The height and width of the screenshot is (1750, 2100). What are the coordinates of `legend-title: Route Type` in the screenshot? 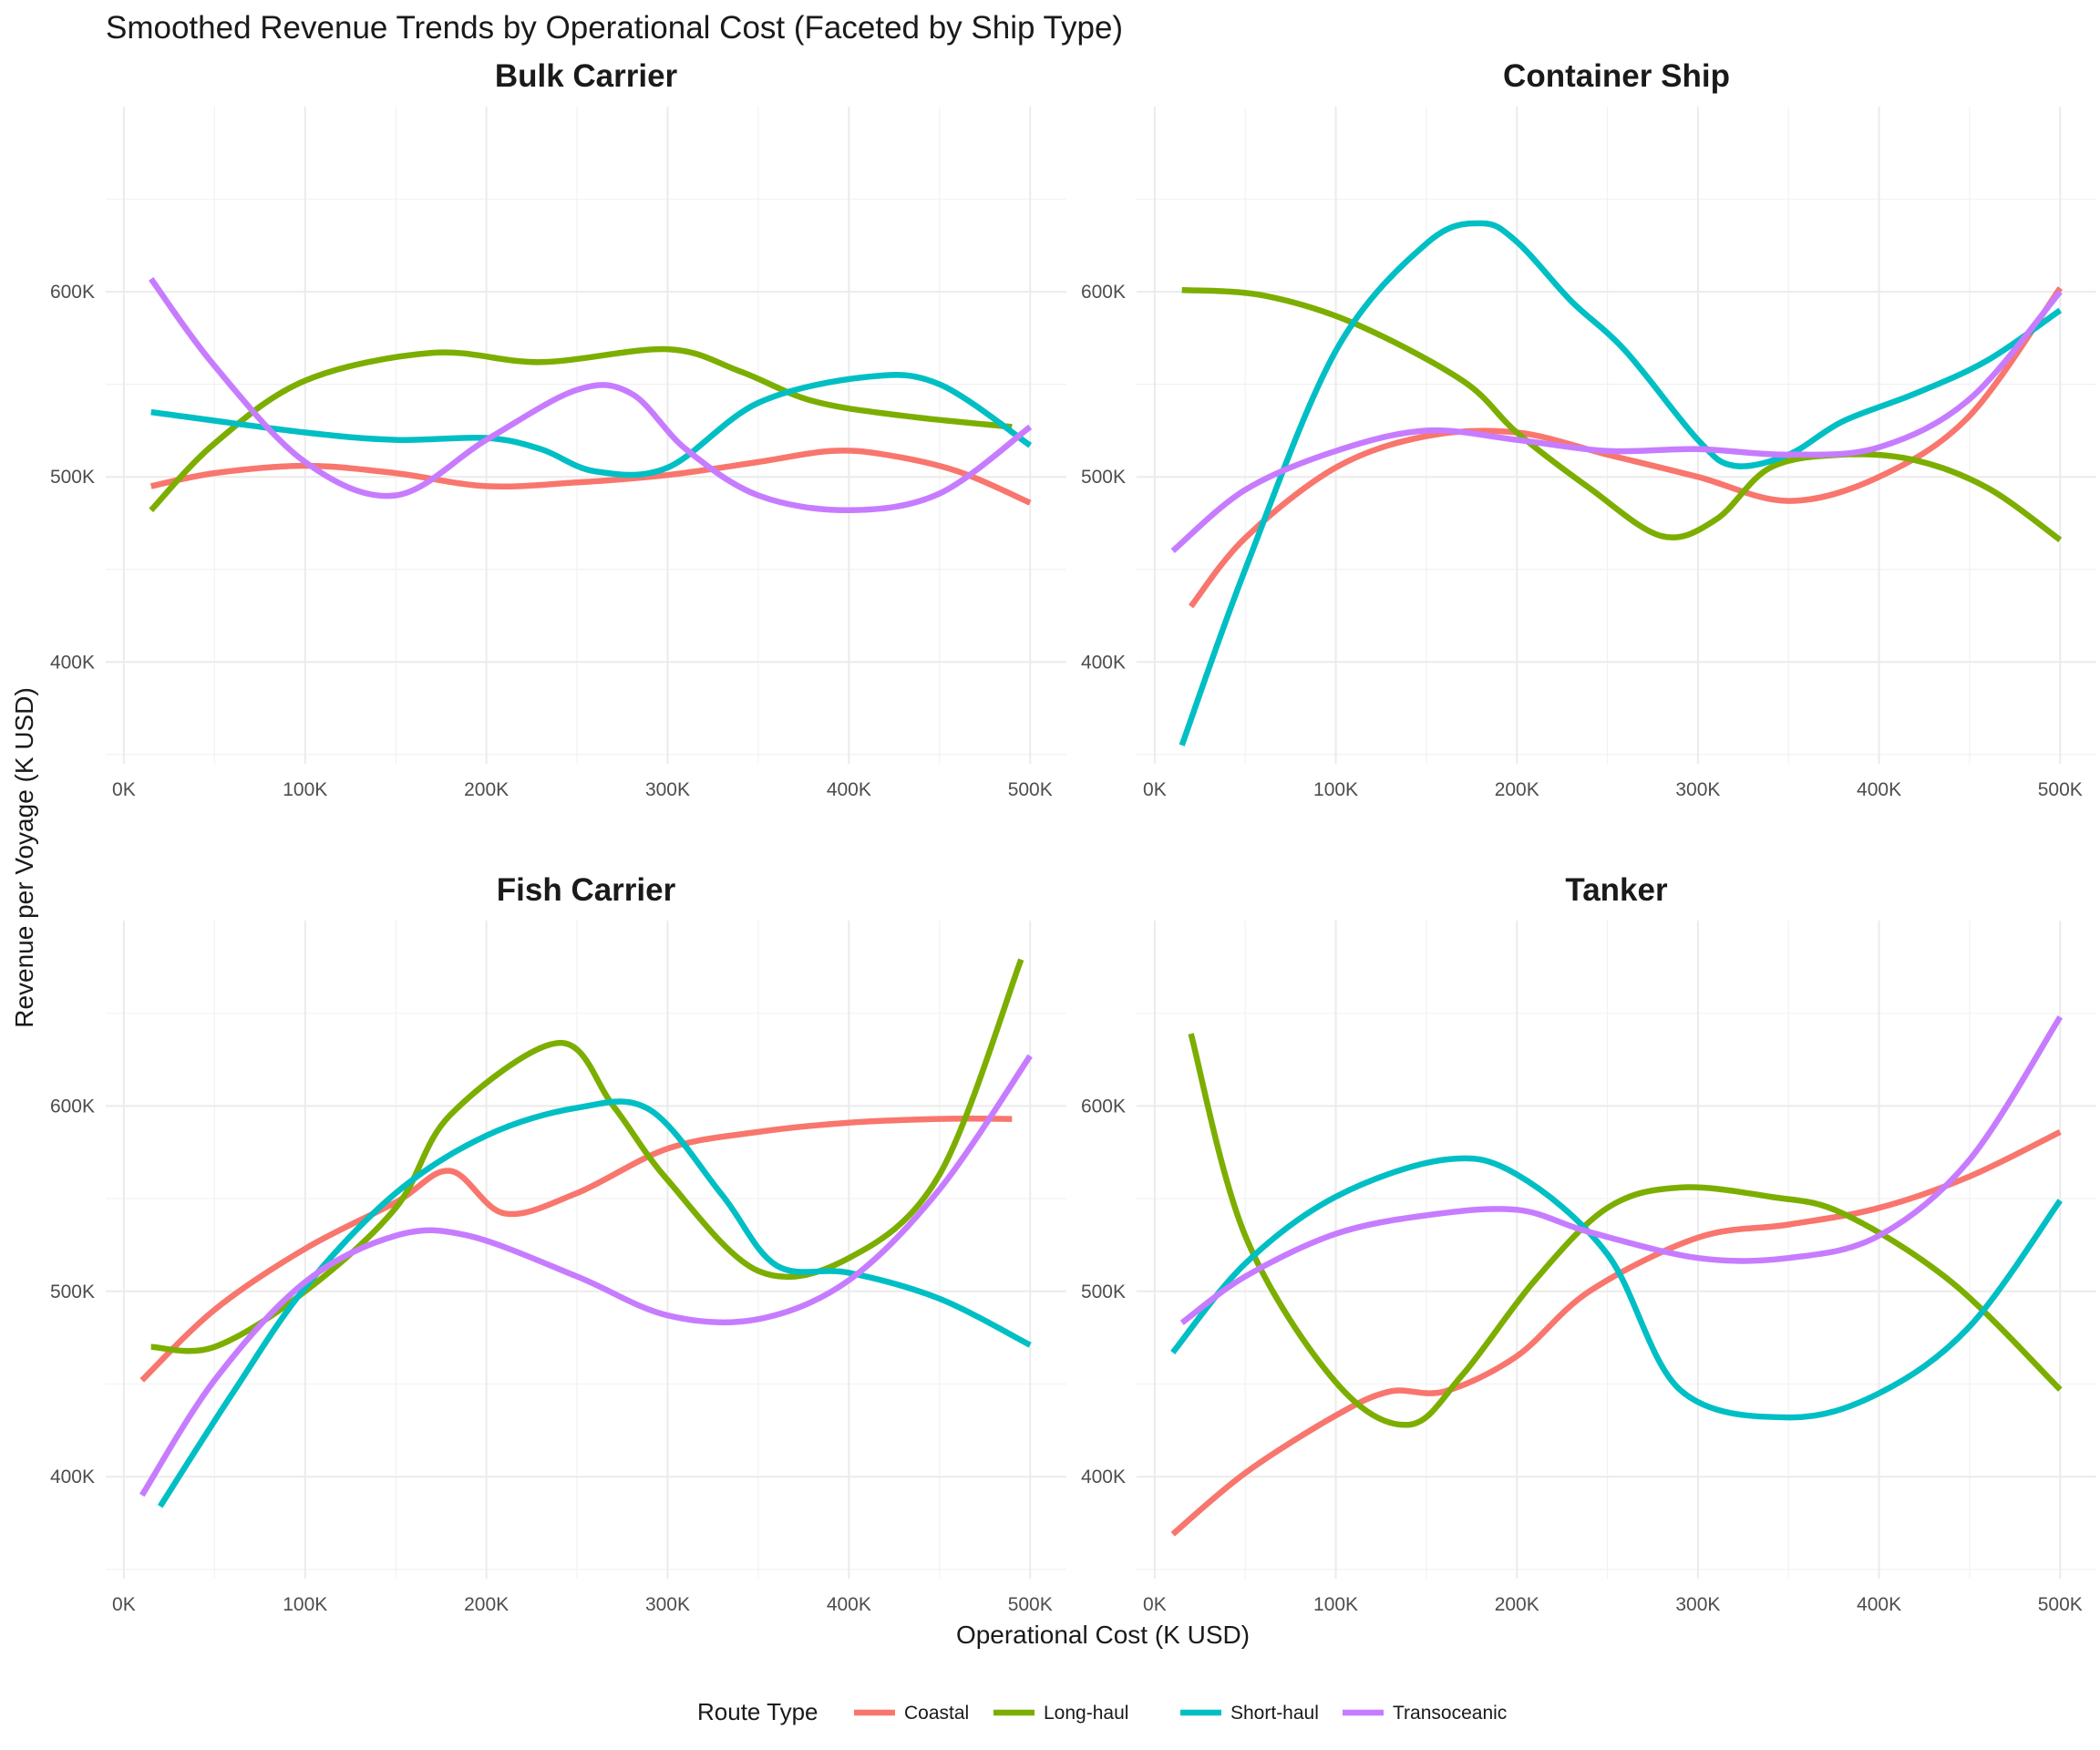 It's located at (757, 1711).